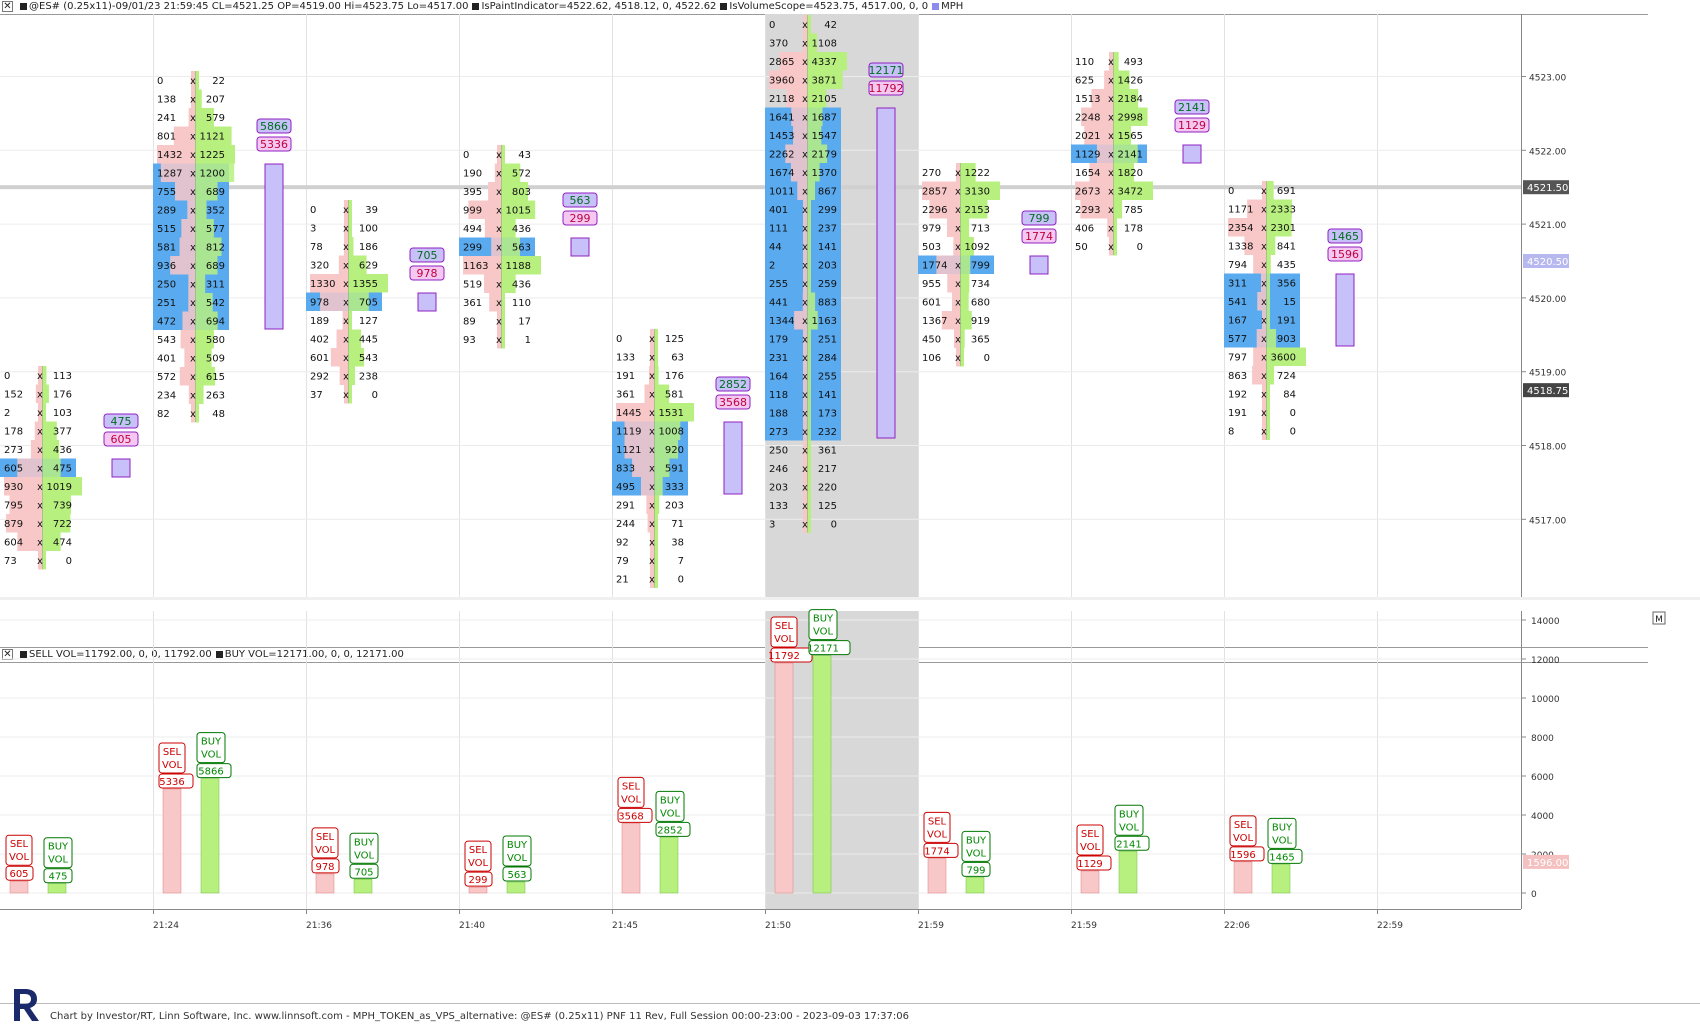 This screenshot has height=1027, width=1700. I want to click on buy-volume-label: 0, so click(987, 358).